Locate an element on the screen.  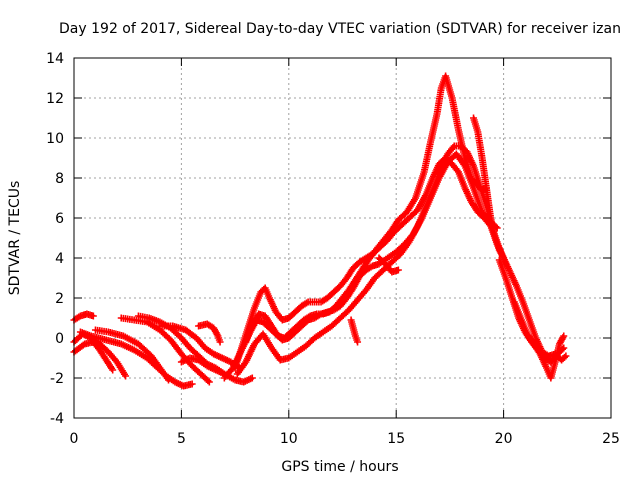
y-tick-label: 8 is located at coordinates (59, 179).